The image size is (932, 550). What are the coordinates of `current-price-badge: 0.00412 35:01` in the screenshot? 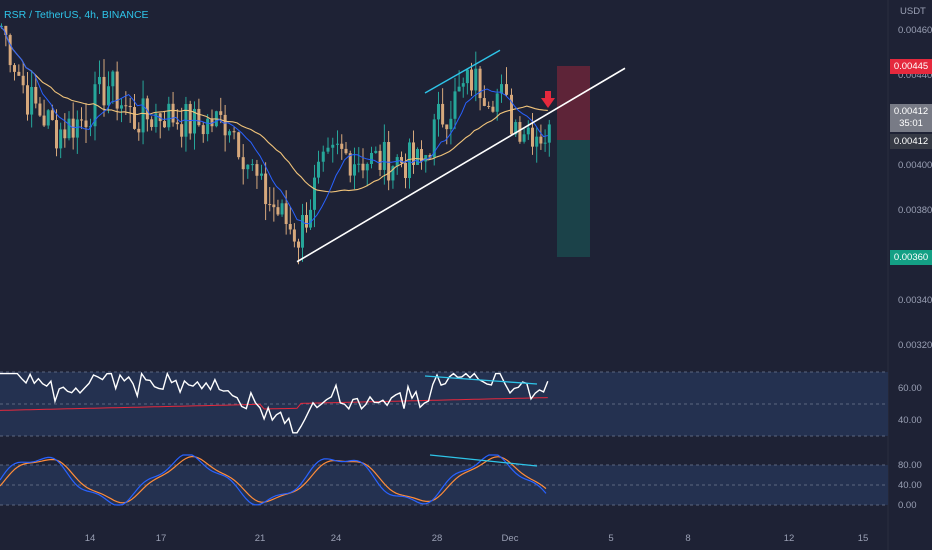 It's located at (911, 118).